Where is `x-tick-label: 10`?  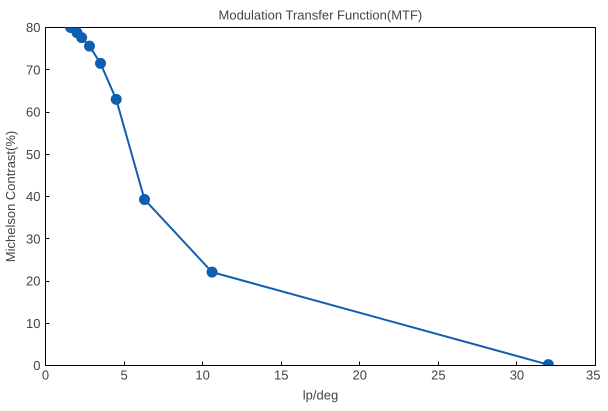 x-tick-label: 10 is located at coordinates (202, 375).